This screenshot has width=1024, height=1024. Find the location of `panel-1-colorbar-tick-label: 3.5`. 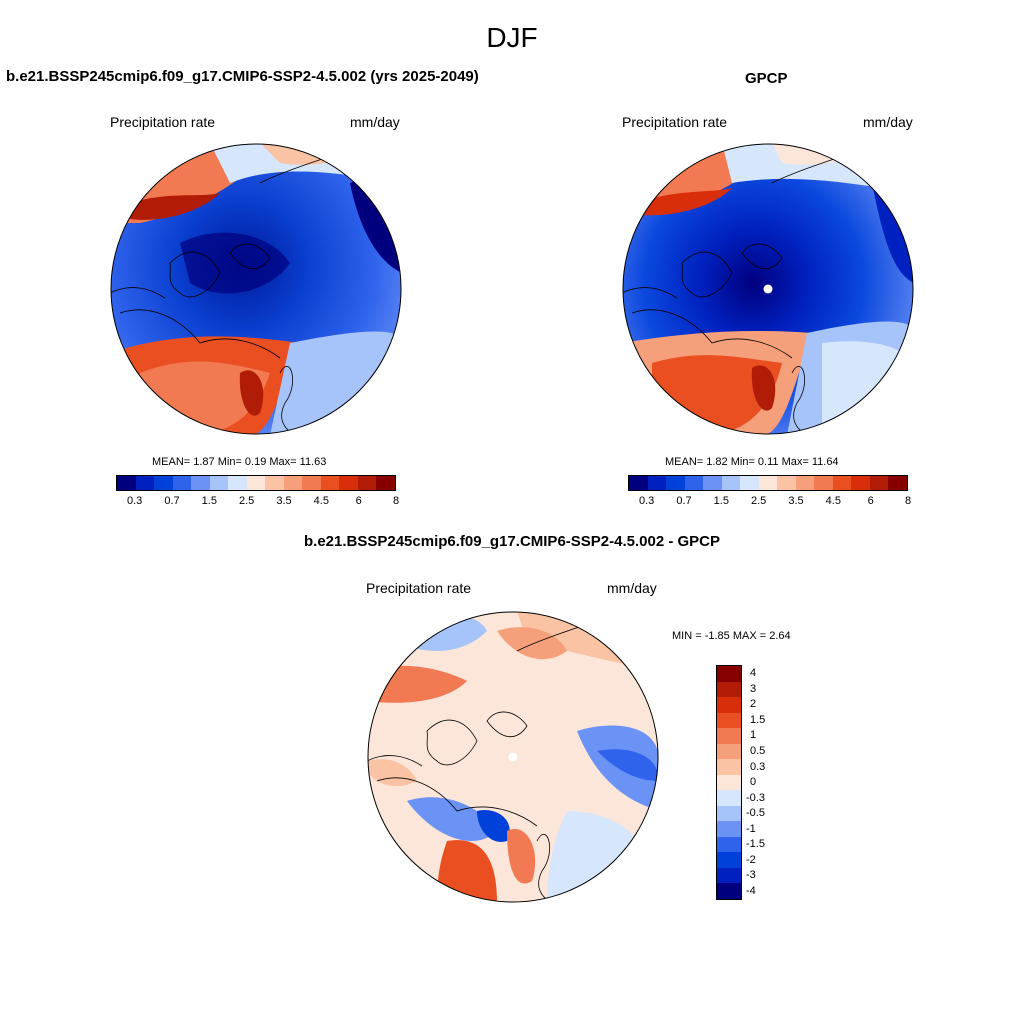

panel-1-colorbar-tick-label: 3.5 is located at coordinates (284, 501).